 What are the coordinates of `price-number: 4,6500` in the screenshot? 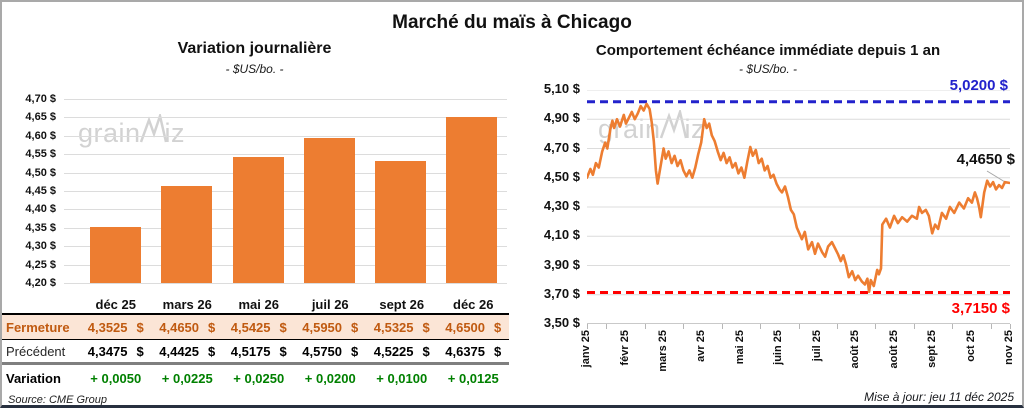 It's located at (465, 327).